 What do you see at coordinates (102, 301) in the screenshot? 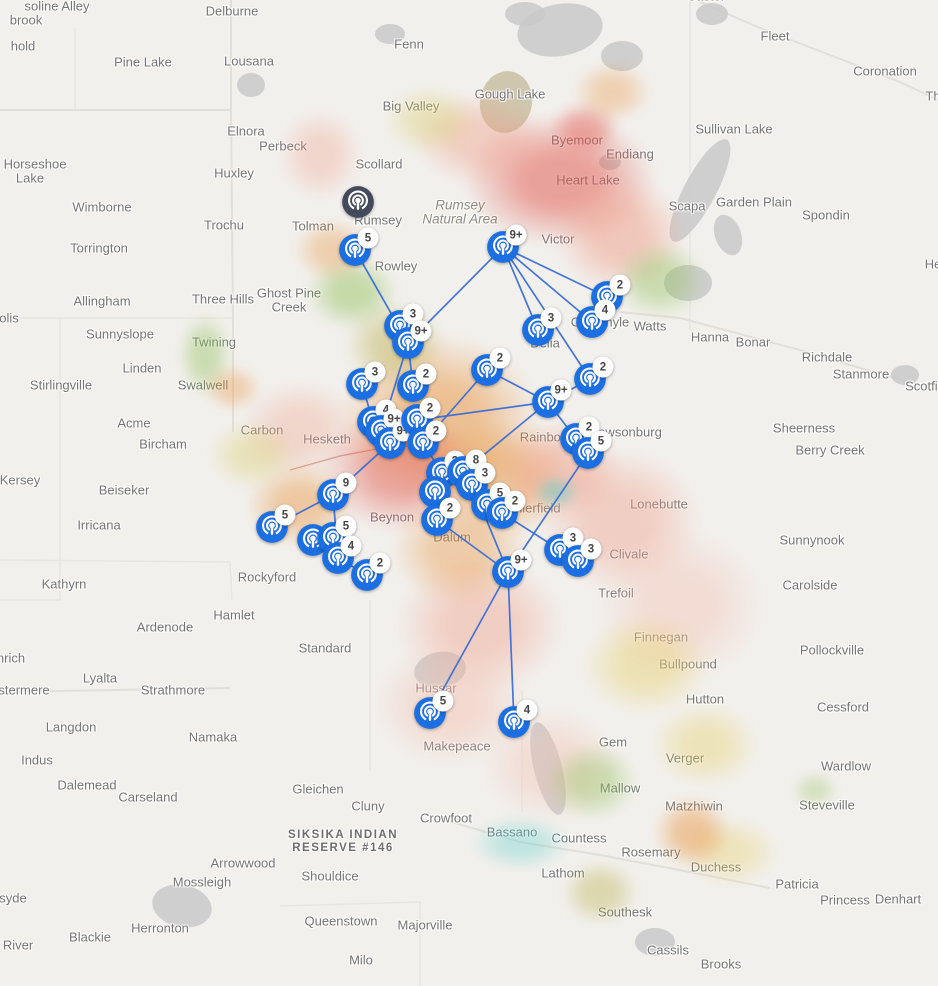
I see `place-label: Allingham` at bounding box center [102, 301].